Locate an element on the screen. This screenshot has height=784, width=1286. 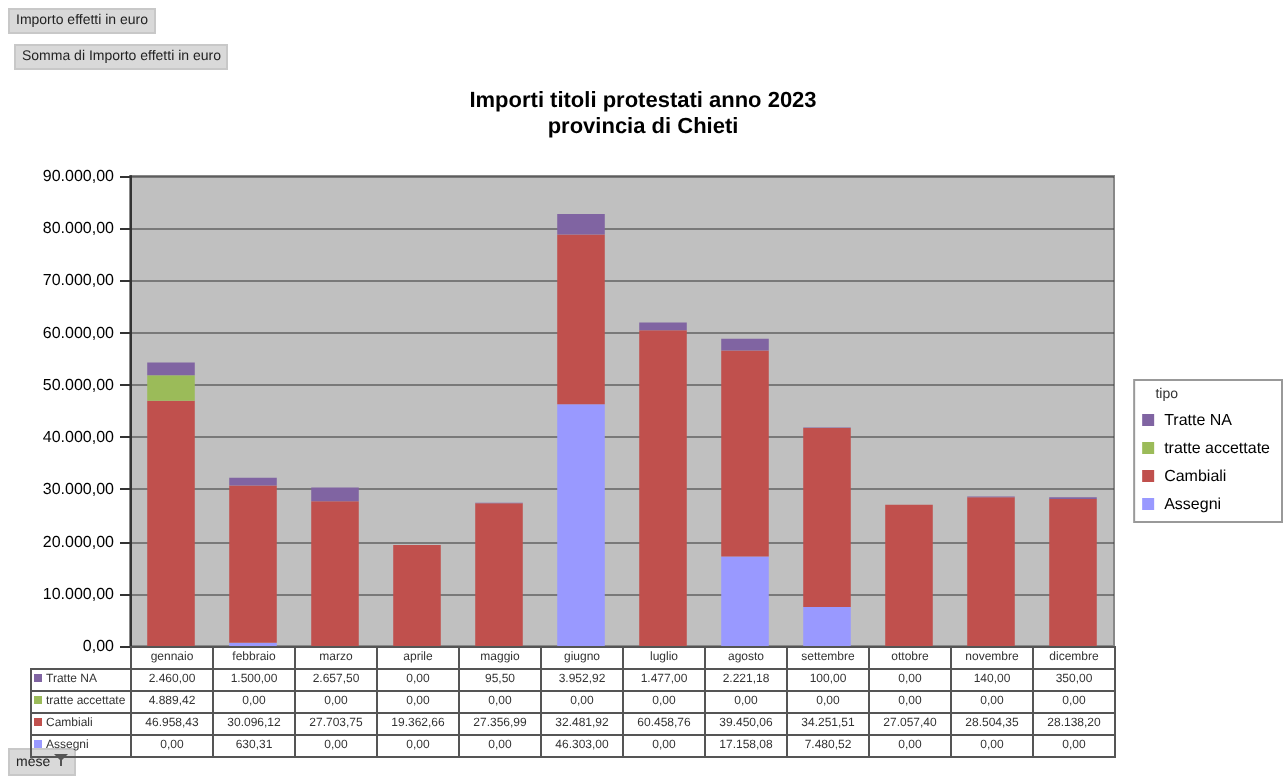
y-tick-label: 0,00 is located at coordinates (99, 646).